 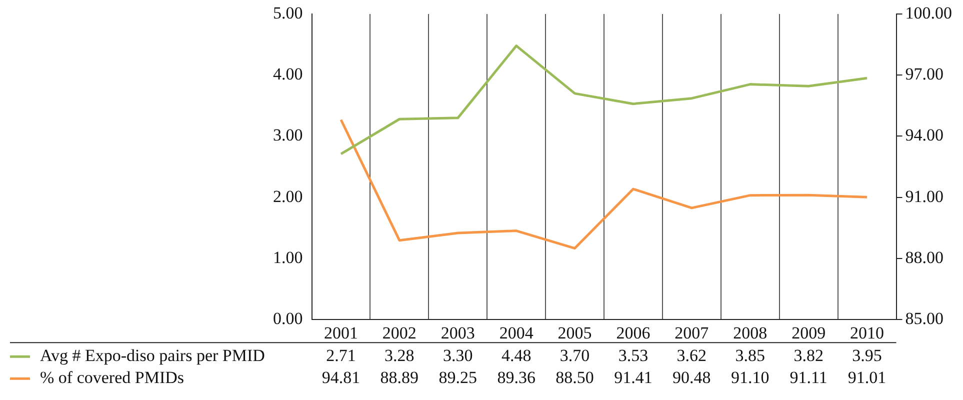 What do you see at coordinates (867, 378) in the screenshot?
I see `data-label: 91.01` at bounding box center [867, 378].